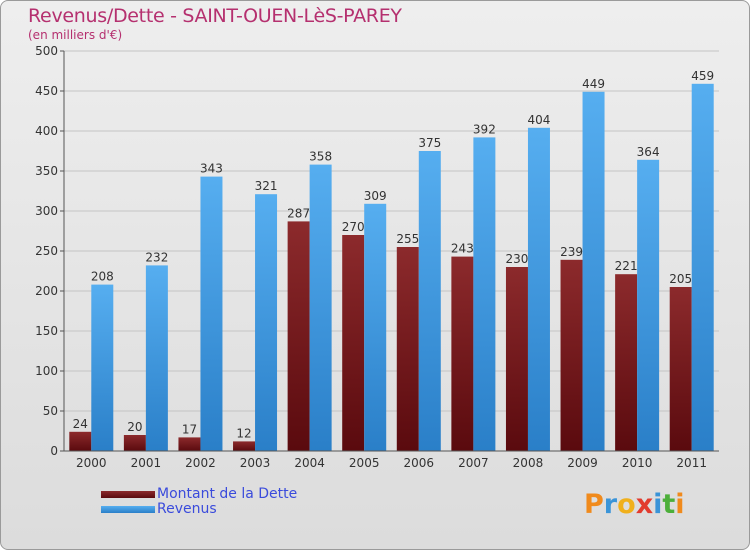  What do you see at coordinates (407, 239) in the screenshot?
I see `bar-dette-value-label: 255` at bounding box center [407, 239].